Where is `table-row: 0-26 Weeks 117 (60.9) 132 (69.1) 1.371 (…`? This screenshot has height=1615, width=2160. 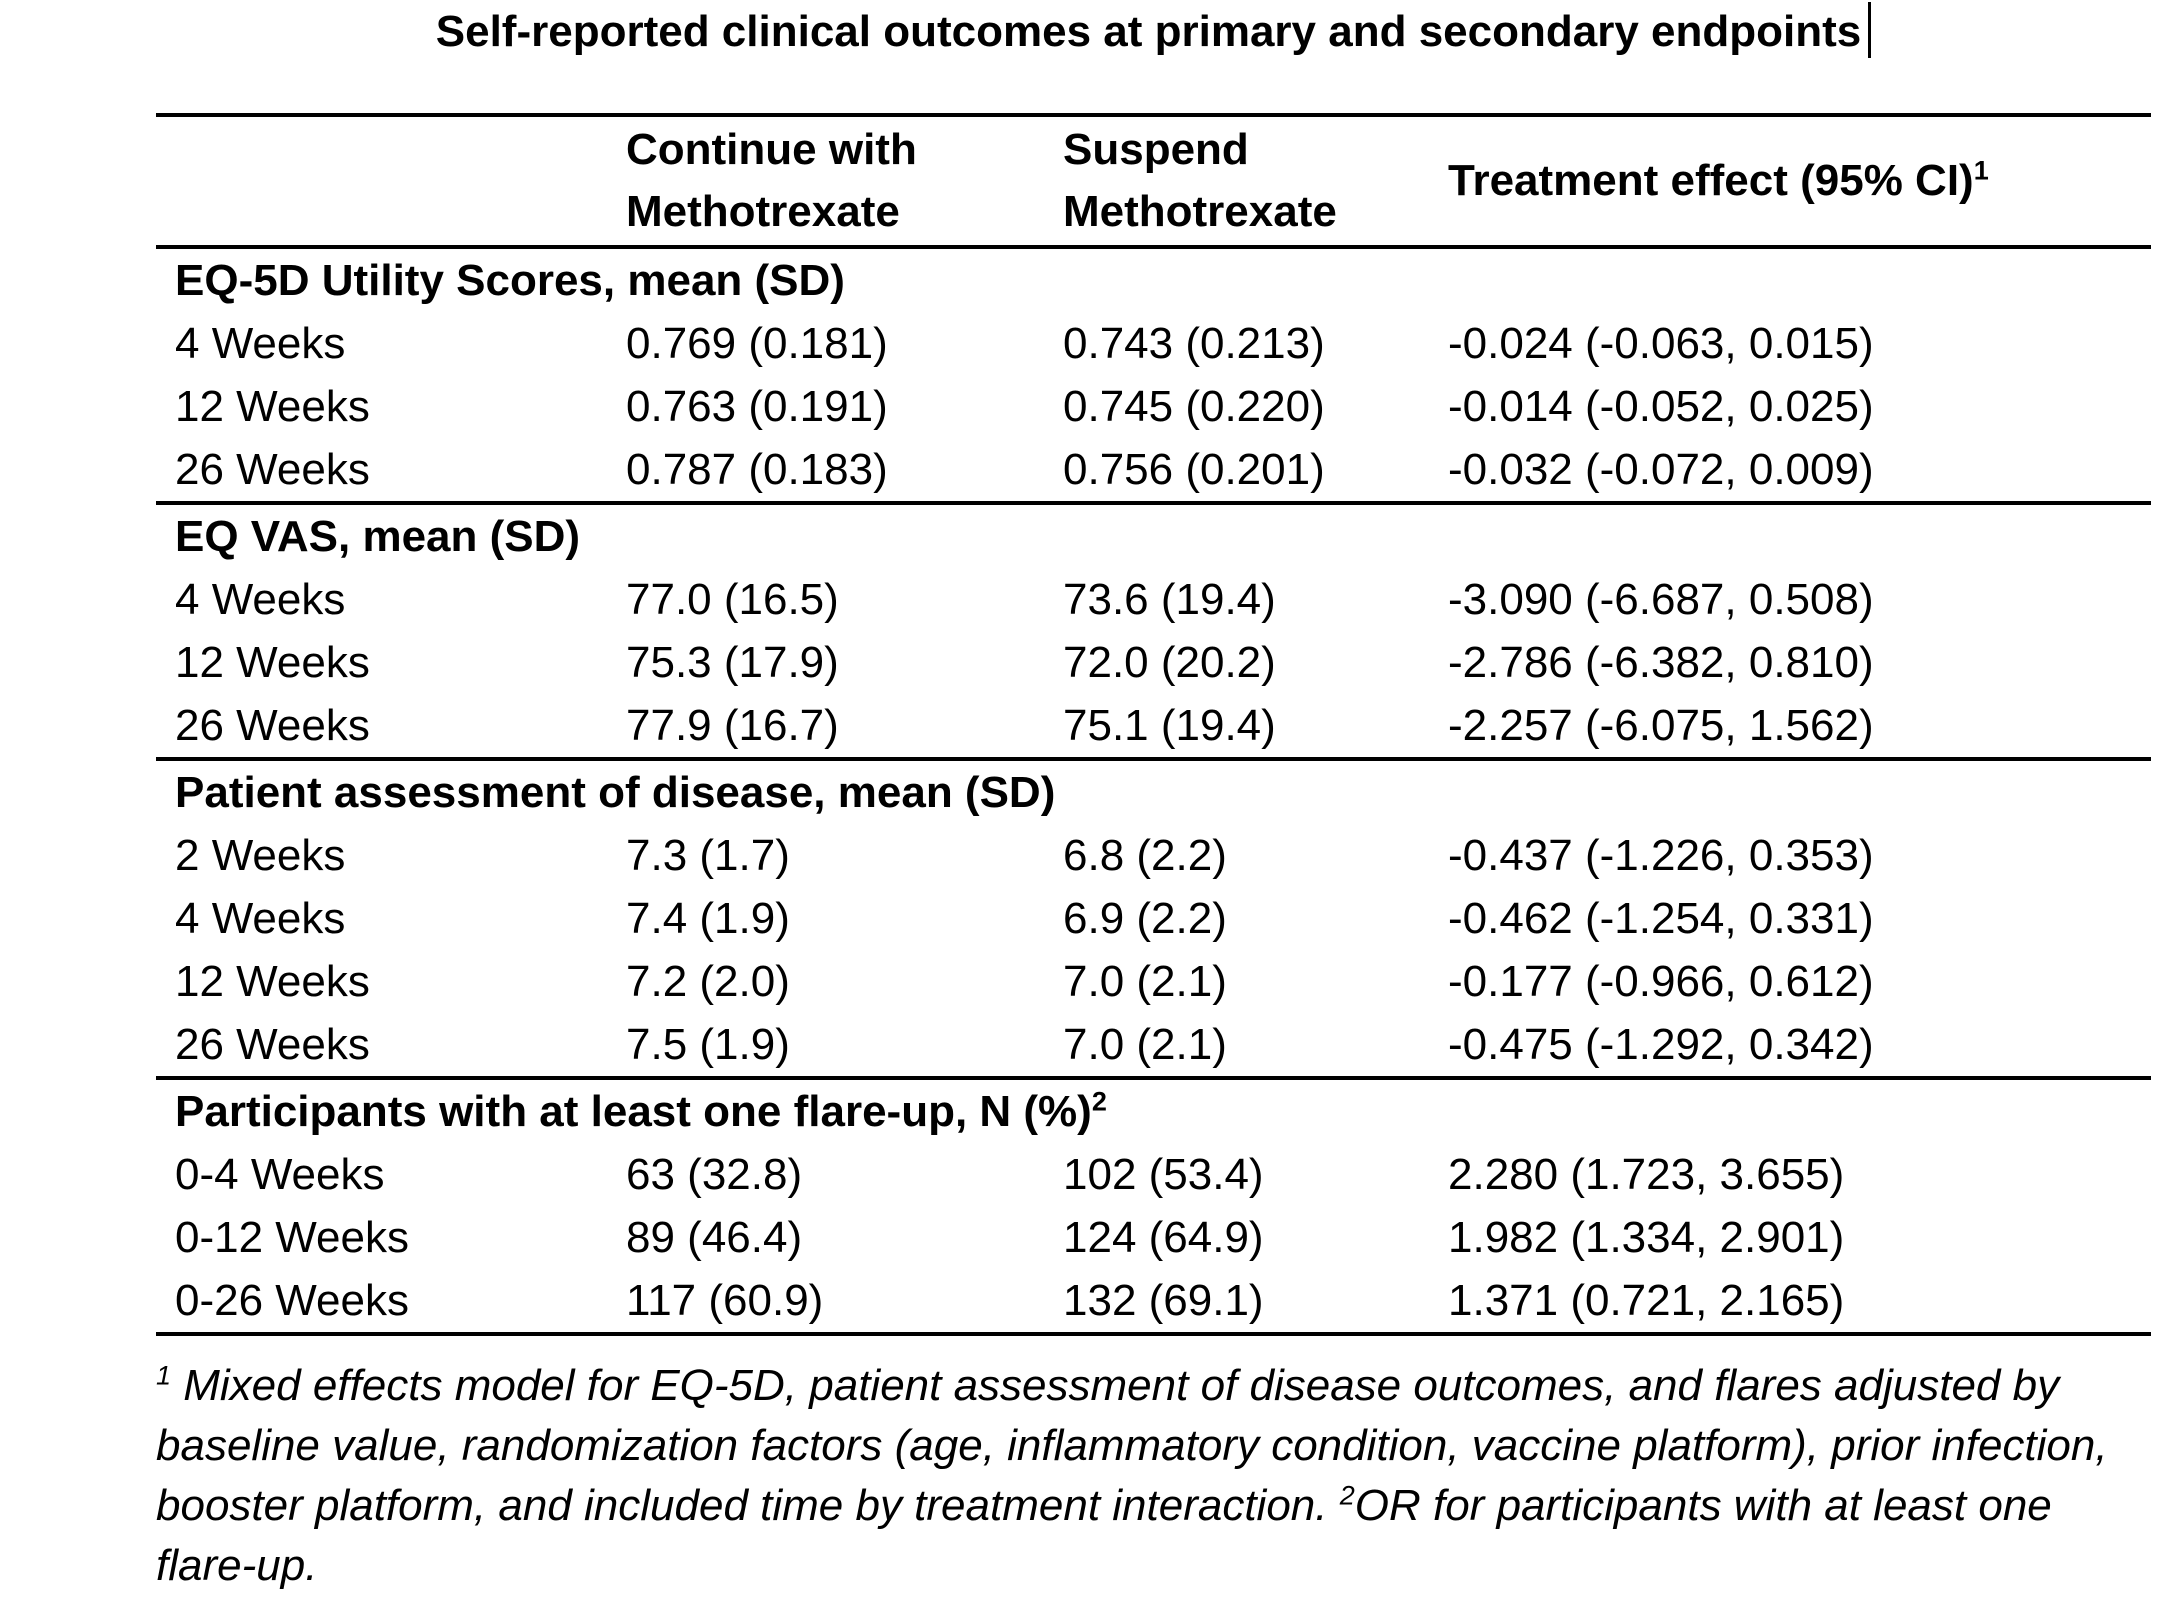
table-row: 0-26 Weeks 117 (60.9) 132 (69.1) 1.371 (… is located at coordinates (1153, 1301).